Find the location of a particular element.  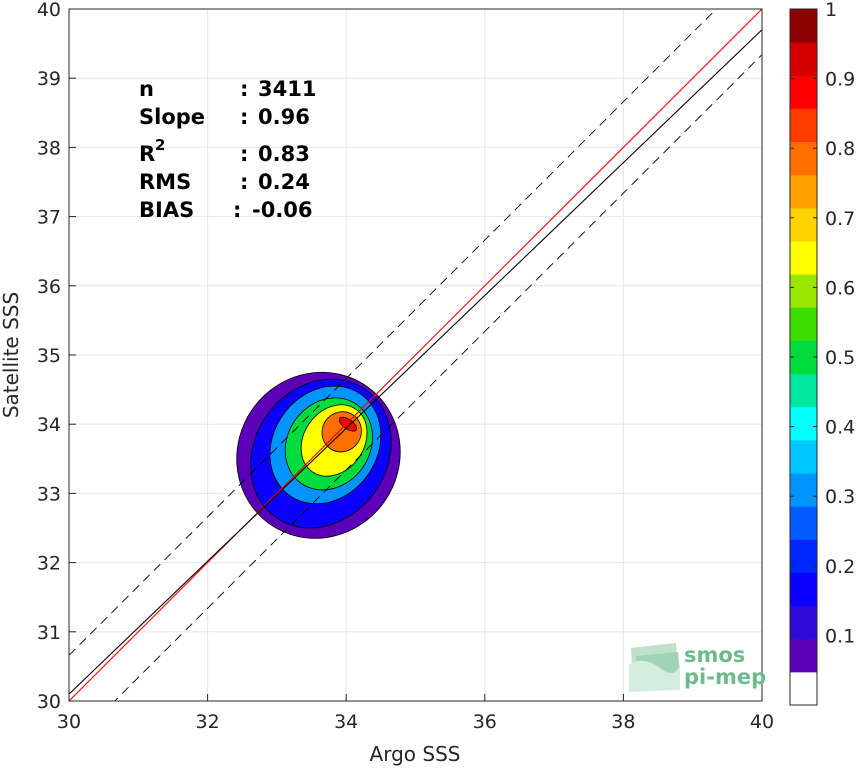

stat-r2-sep: : is located at coordinates (244, 154).